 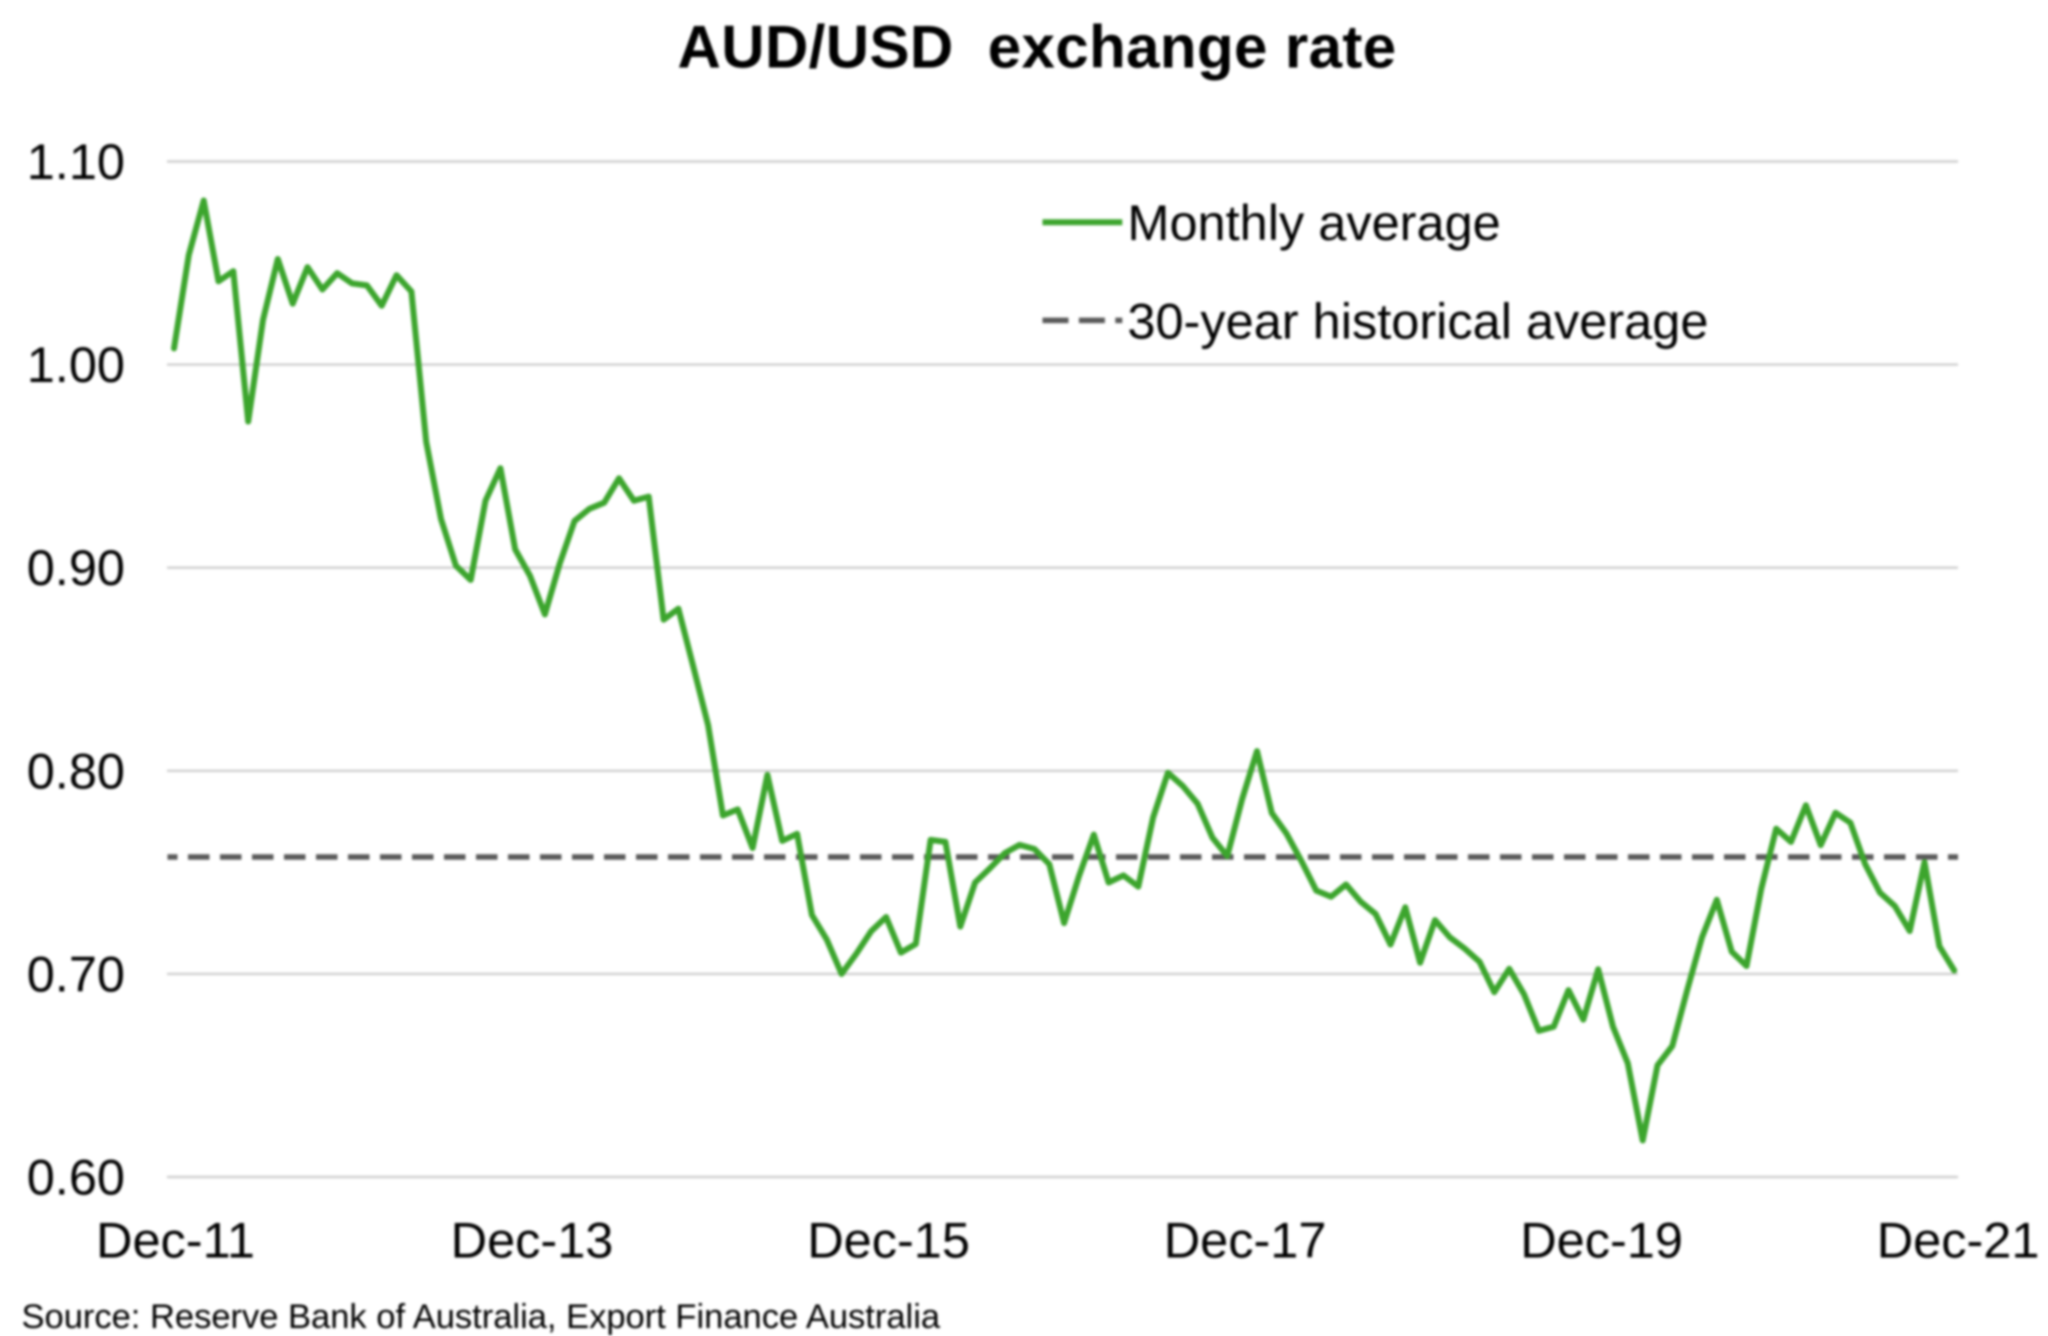 What do you see at coordinates (1036, 47) in the screenshot?
I see `svg-text: AUD/USD exchange rate` at bounding box center [1036, 47].